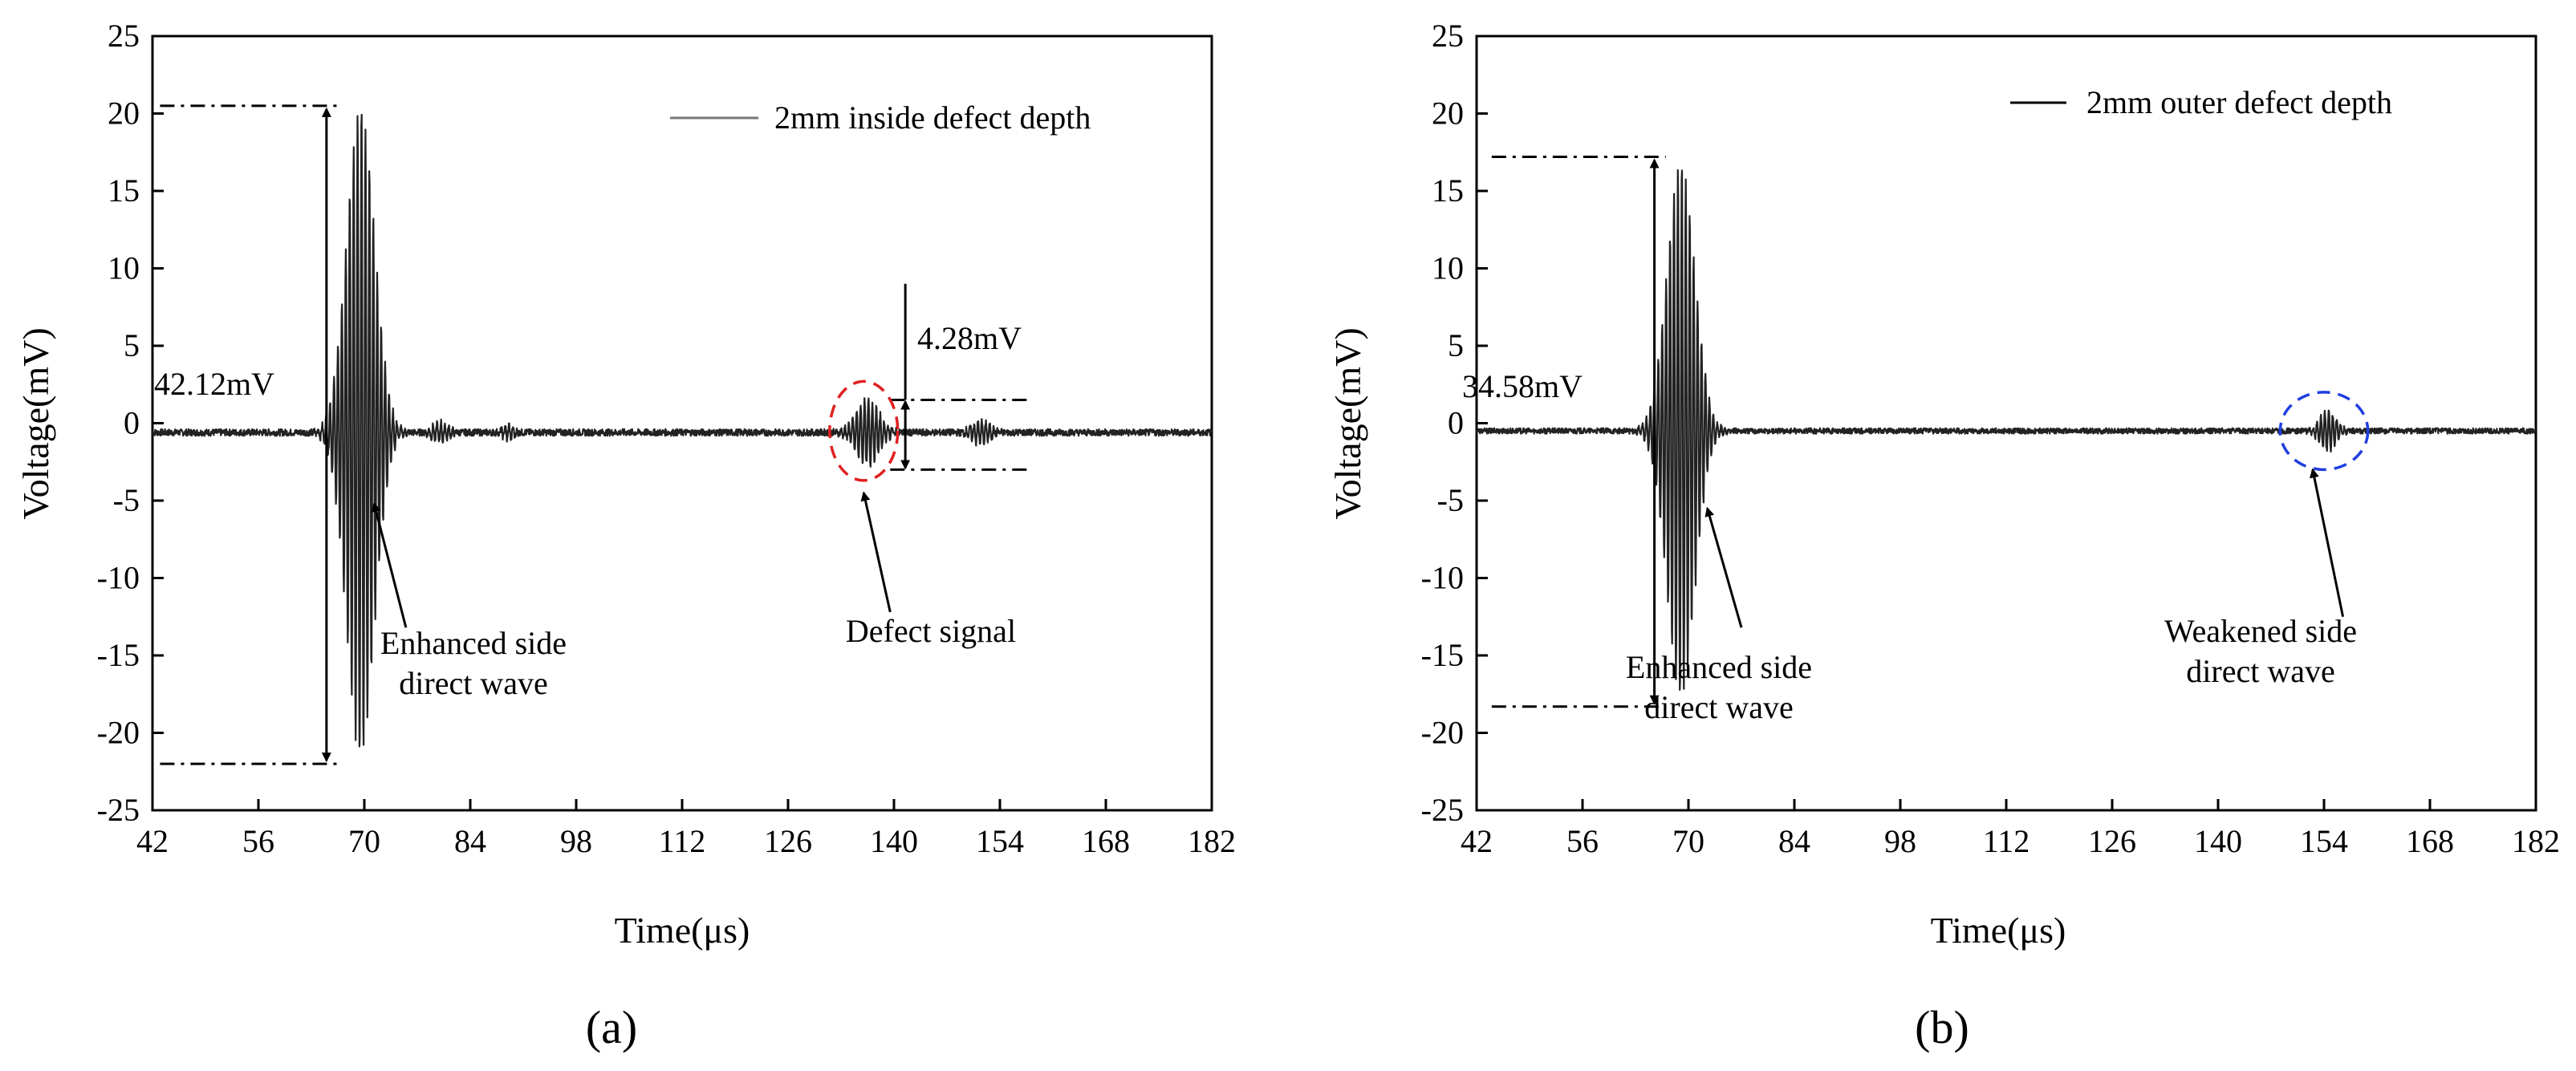 Image resolution: width=2576 pixels, height=1071 pixels. Describe the element at coordinates (1522, 386) in the screenshot. I see `peak-to-peak-label: 34.58mV` at that location.